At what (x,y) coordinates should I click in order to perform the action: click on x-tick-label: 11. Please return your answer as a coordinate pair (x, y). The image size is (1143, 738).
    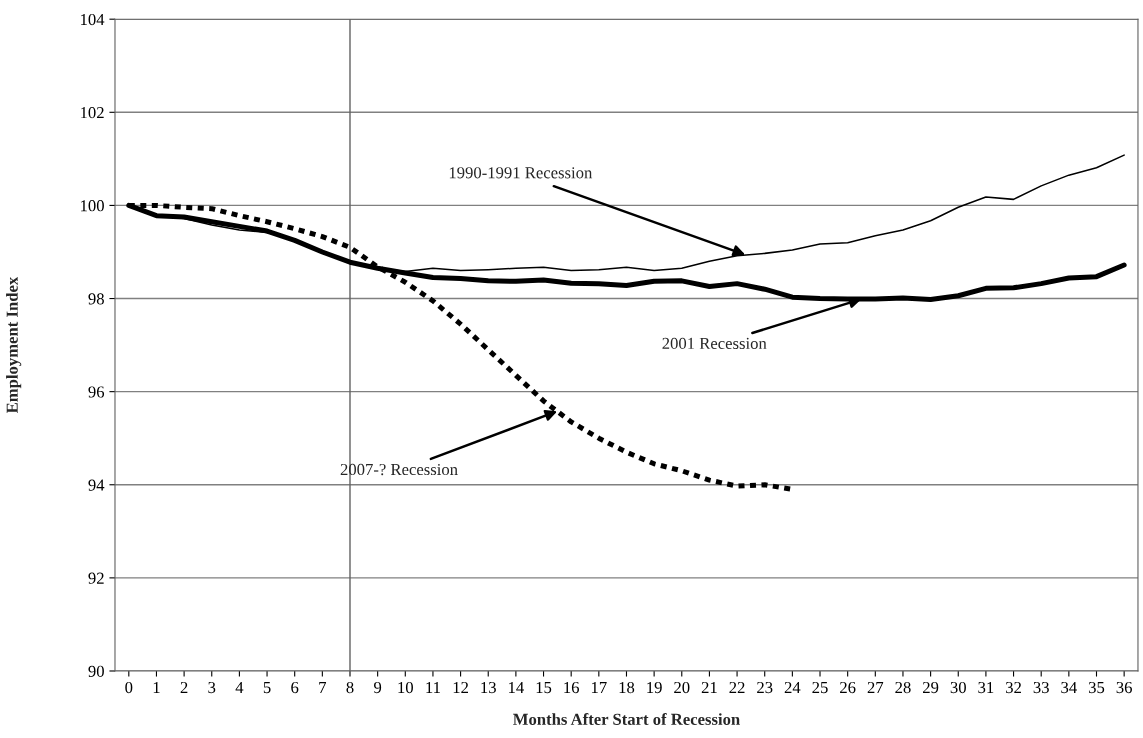
    Looking at the image, I should click on (433, 687).